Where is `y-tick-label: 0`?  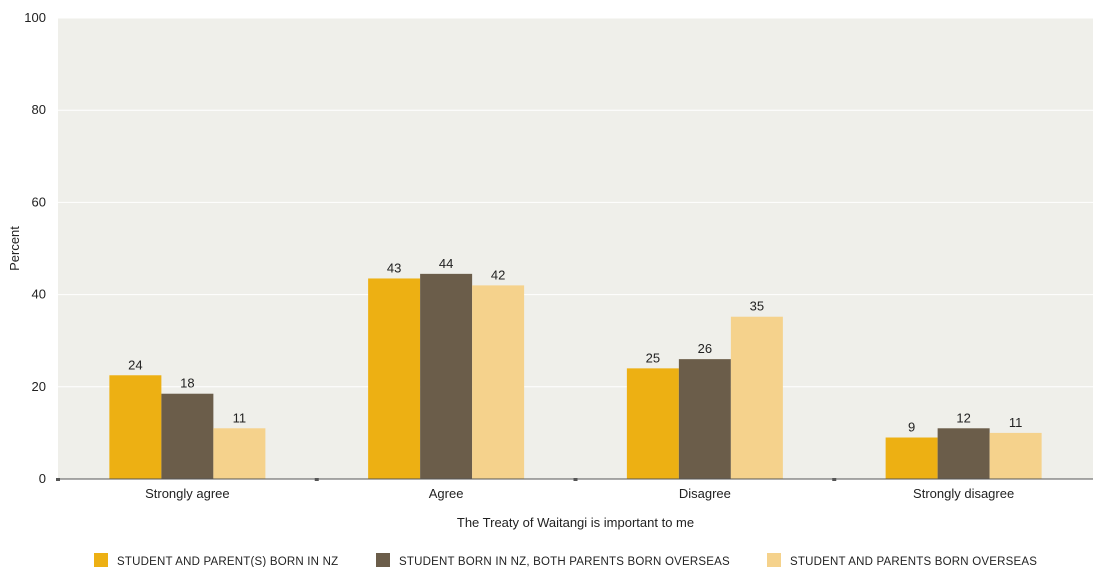 y-tick-label: 0 is located at coordinates (42, 478).